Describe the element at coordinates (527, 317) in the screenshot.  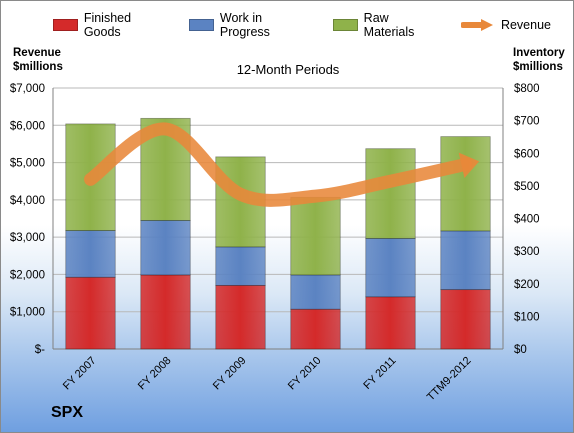
I see `right-tick-label: $100` at that location.